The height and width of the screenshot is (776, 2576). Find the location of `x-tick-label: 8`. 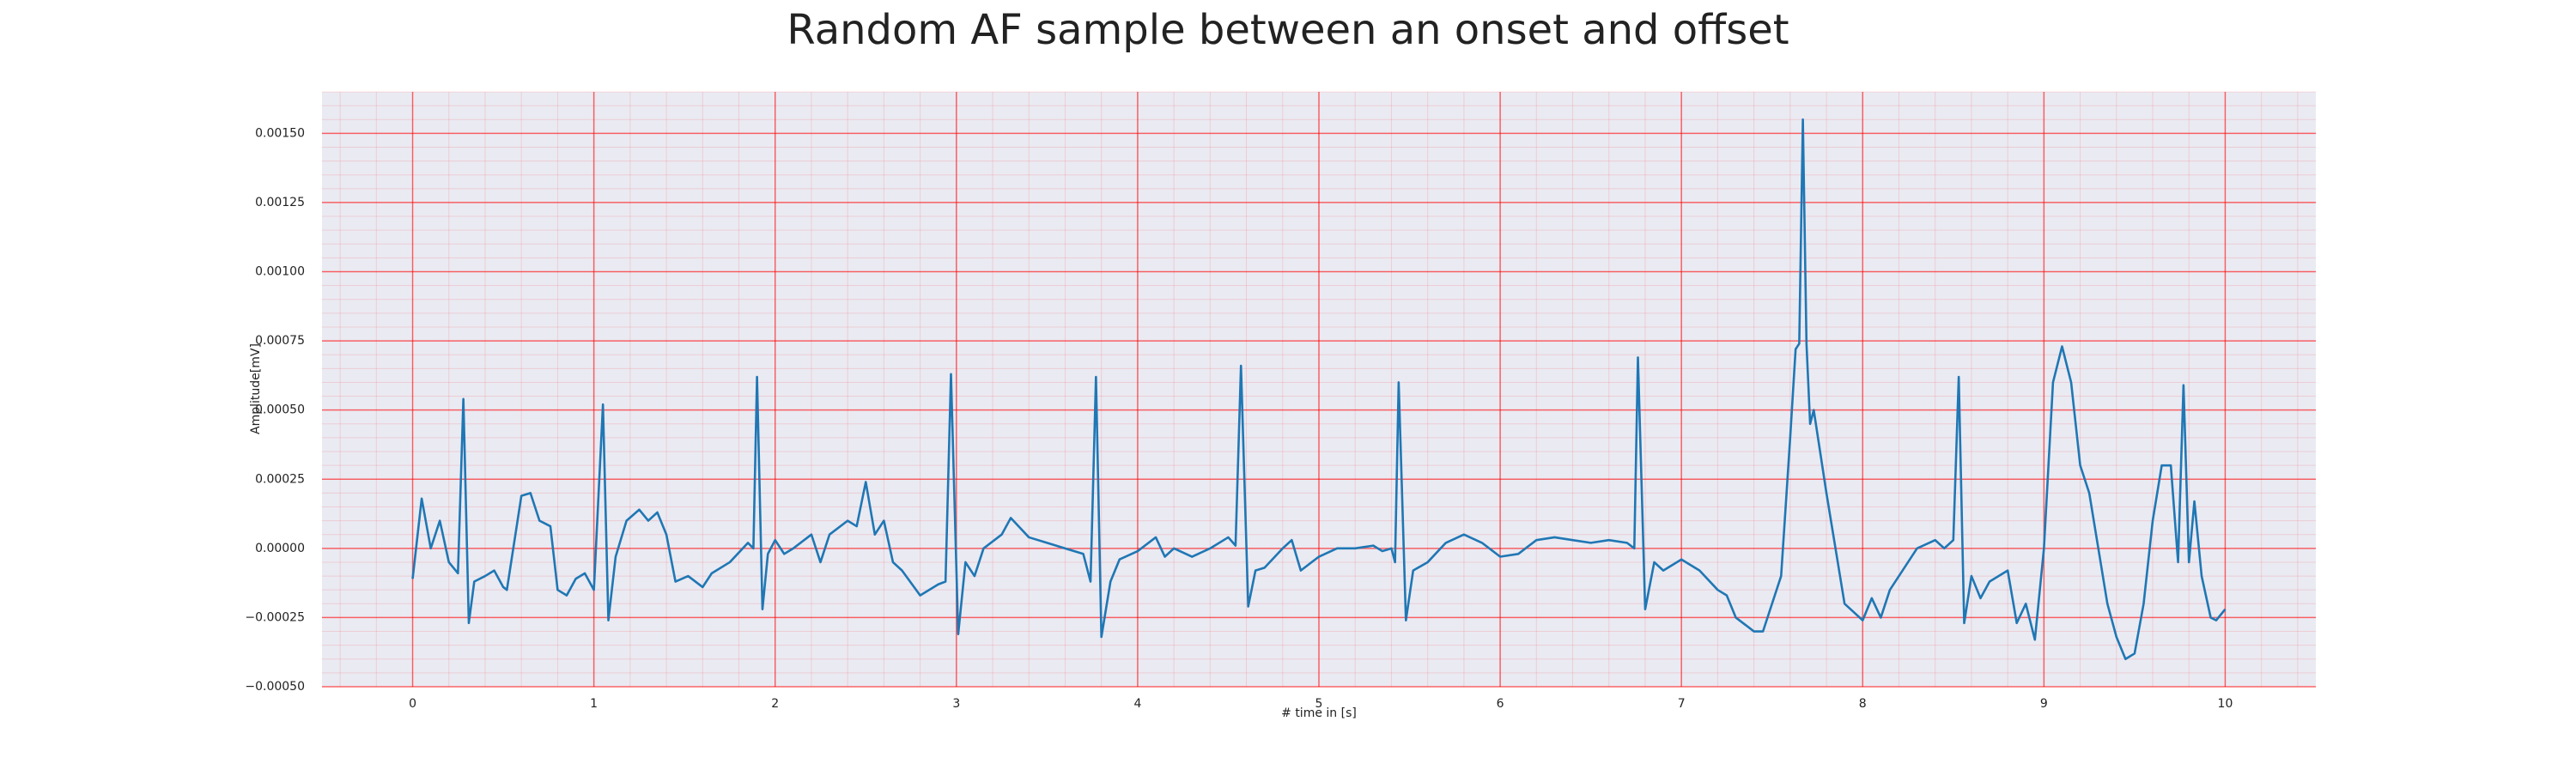

x-tick-label: 8 is located at coordinates (1863, 704).